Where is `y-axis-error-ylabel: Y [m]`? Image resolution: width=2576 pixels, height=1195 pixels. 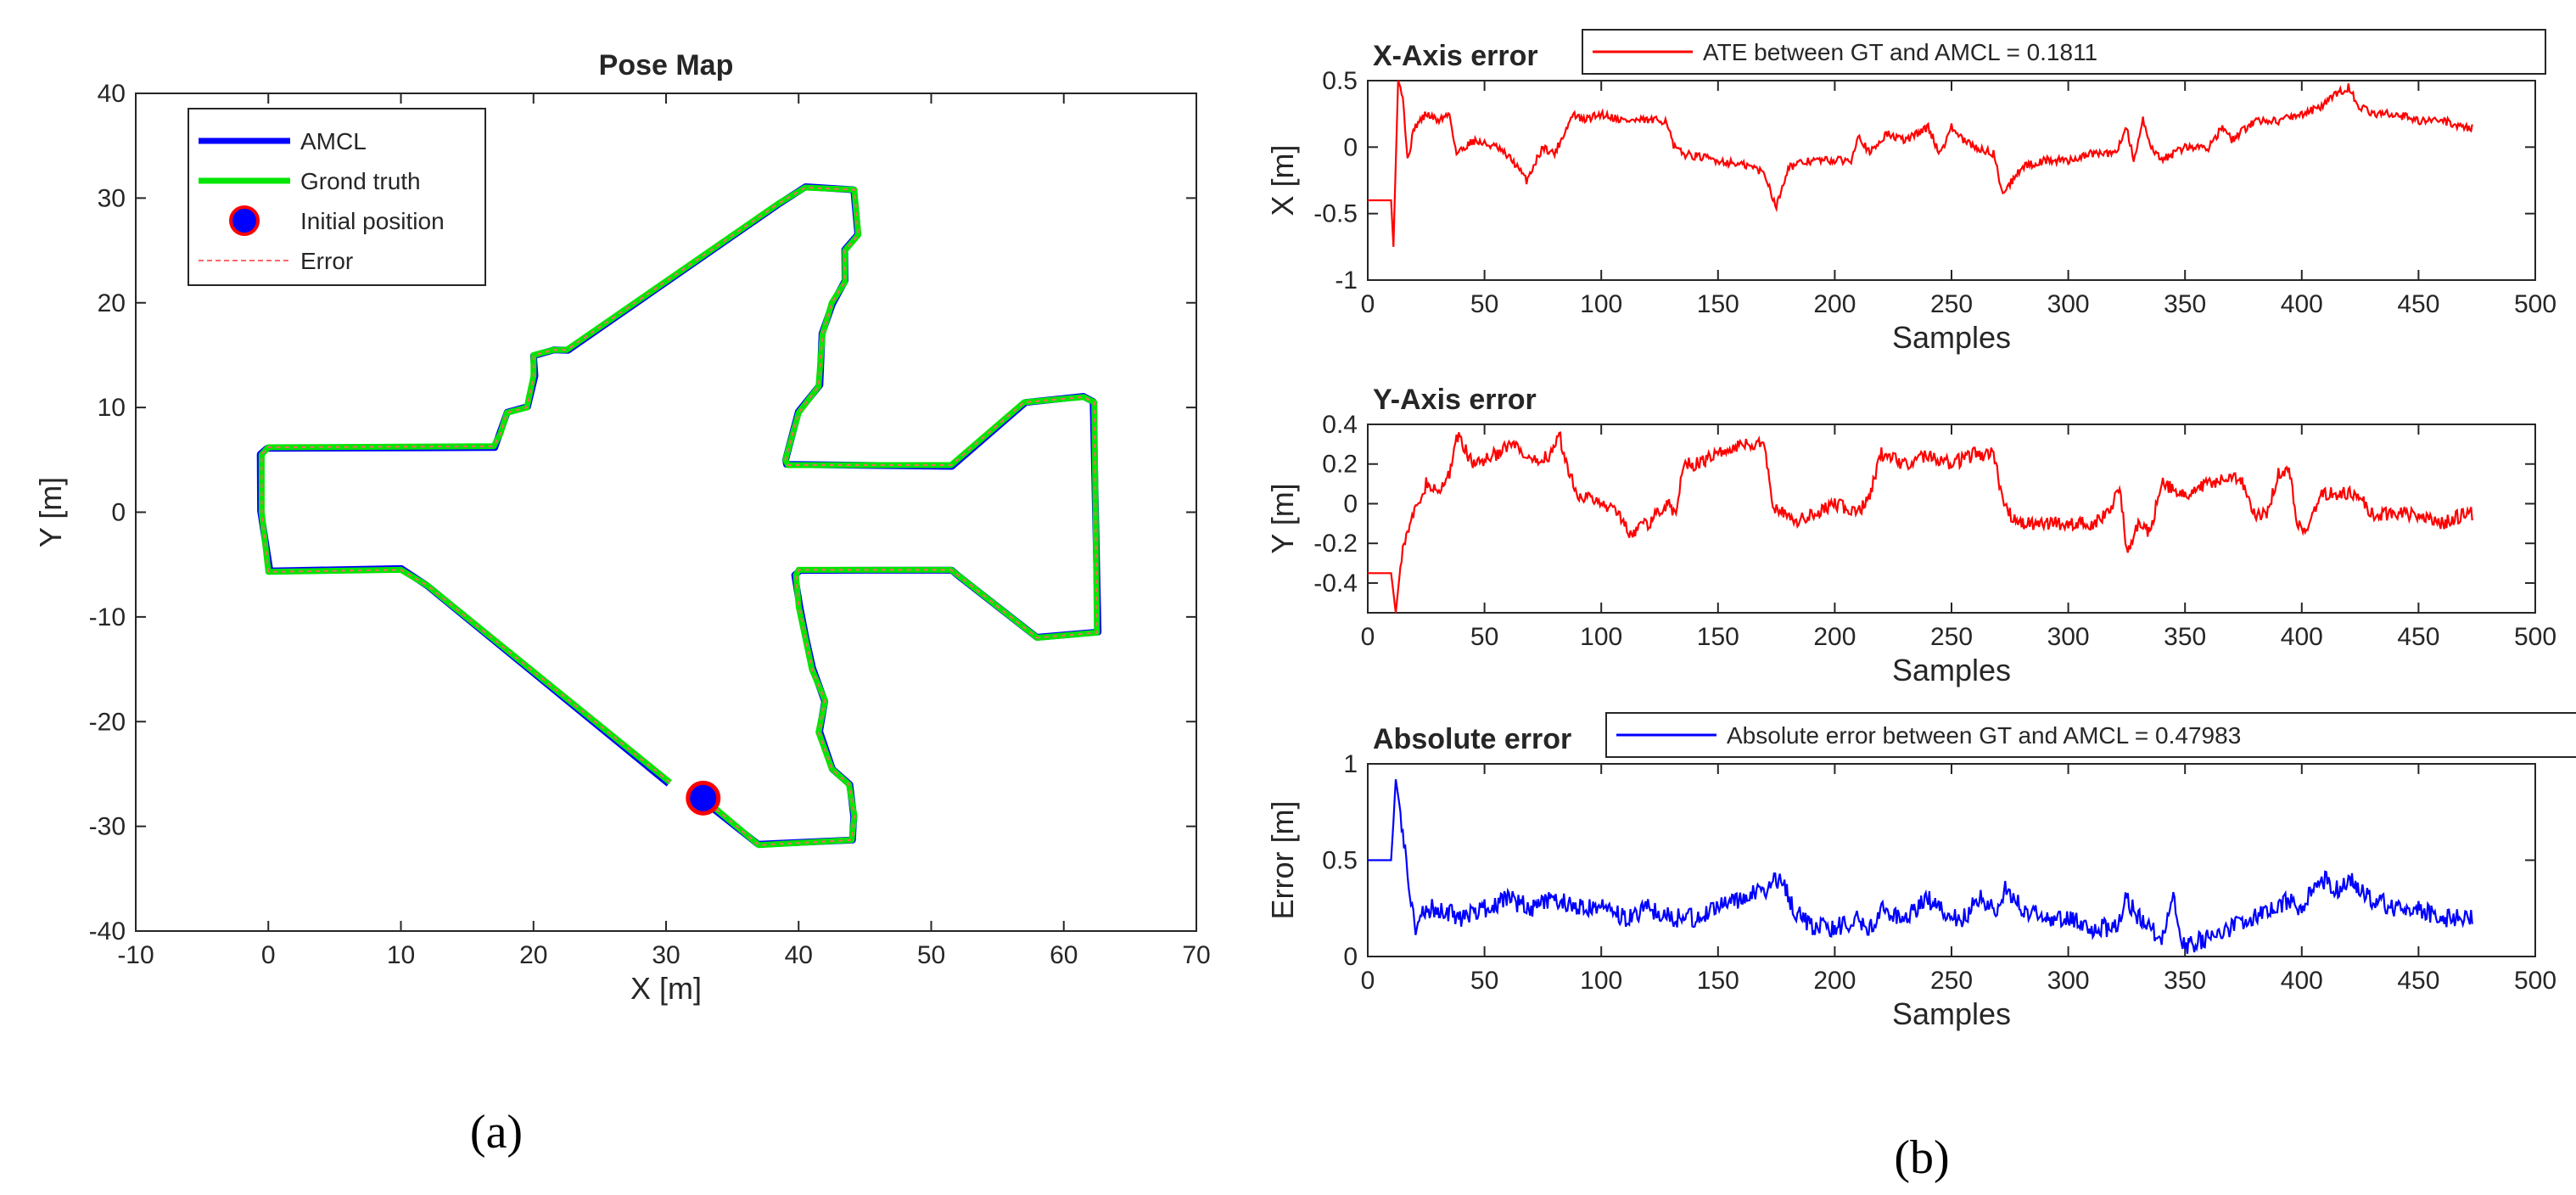
y-axis-error-ylabel: Y [m] is located at coordinates (1282, 518).